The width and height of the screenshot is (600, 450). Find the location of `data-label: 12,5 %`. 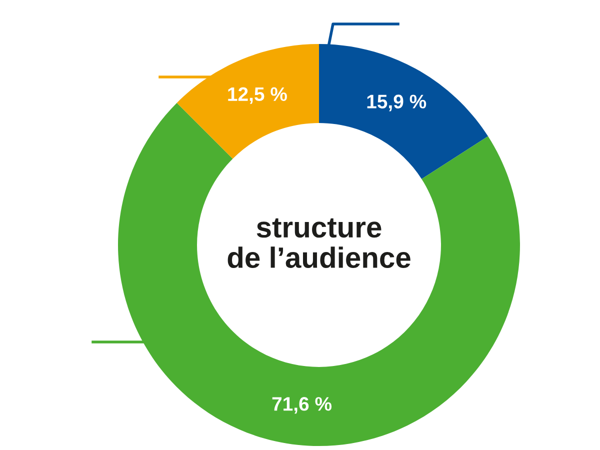

data-label: 12,5 % is located at coordinates (257, 95).